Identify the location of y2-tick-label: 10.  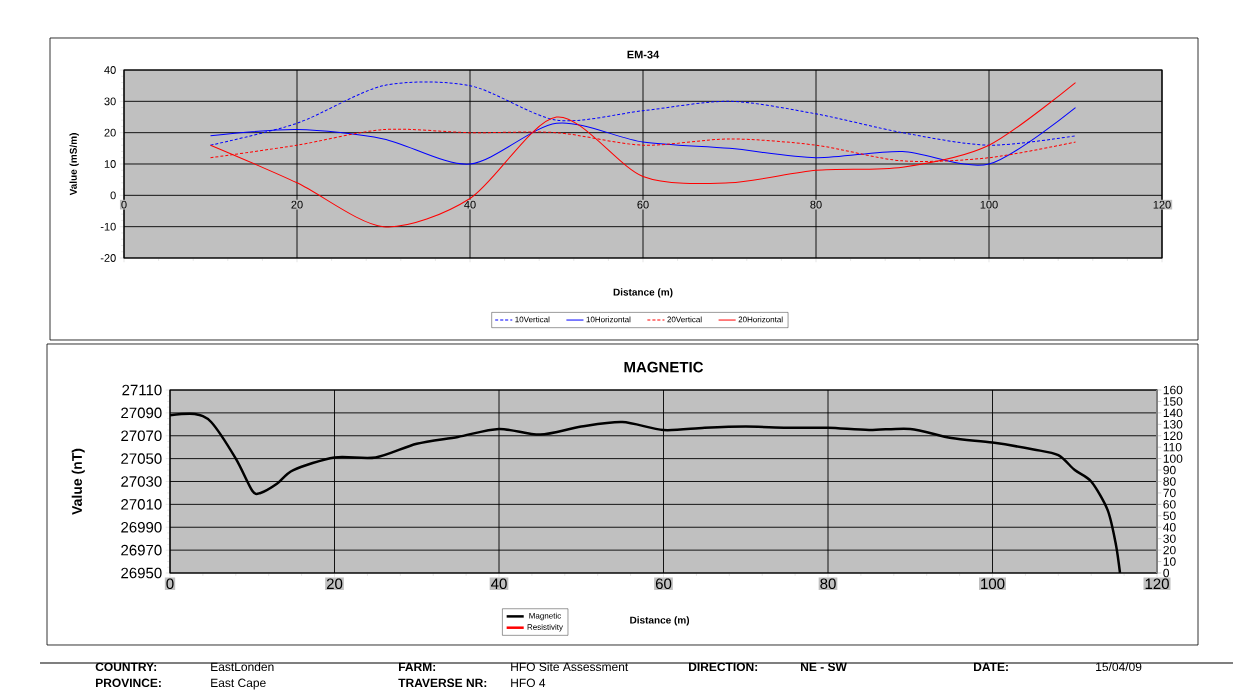
(1169, 561).